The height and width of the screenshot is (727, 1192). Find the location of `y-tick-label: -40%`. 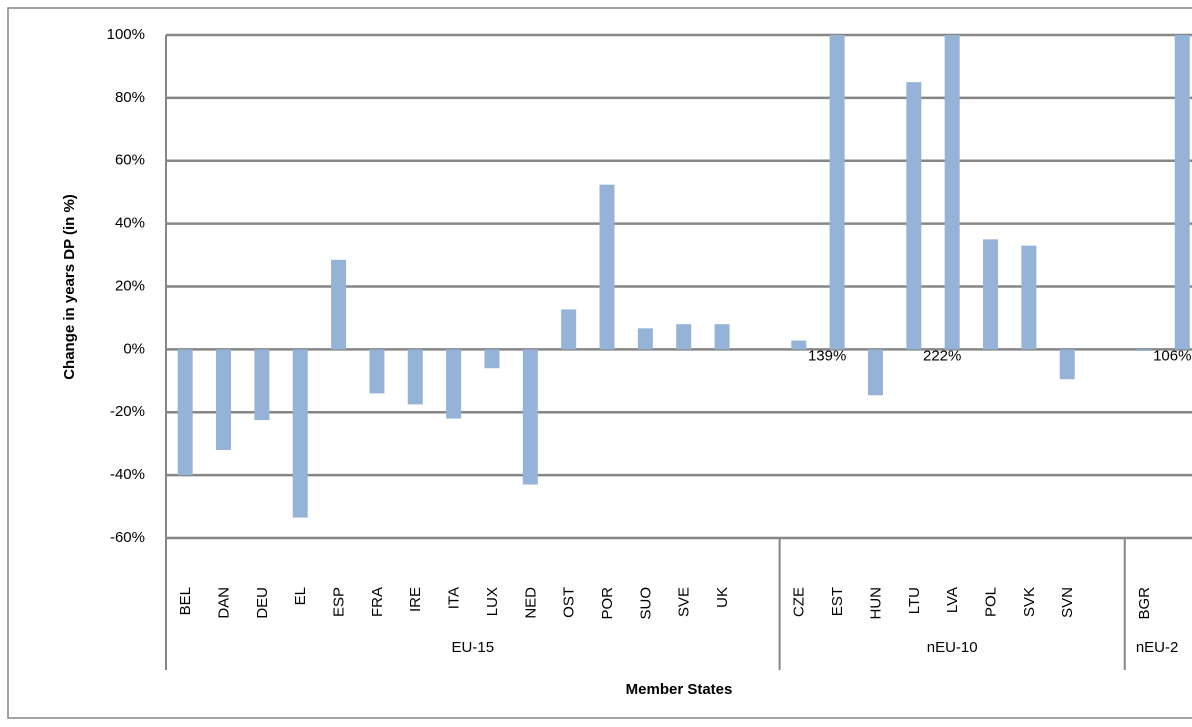

y-tick-label: -40% is located at coordinates (127, 474).